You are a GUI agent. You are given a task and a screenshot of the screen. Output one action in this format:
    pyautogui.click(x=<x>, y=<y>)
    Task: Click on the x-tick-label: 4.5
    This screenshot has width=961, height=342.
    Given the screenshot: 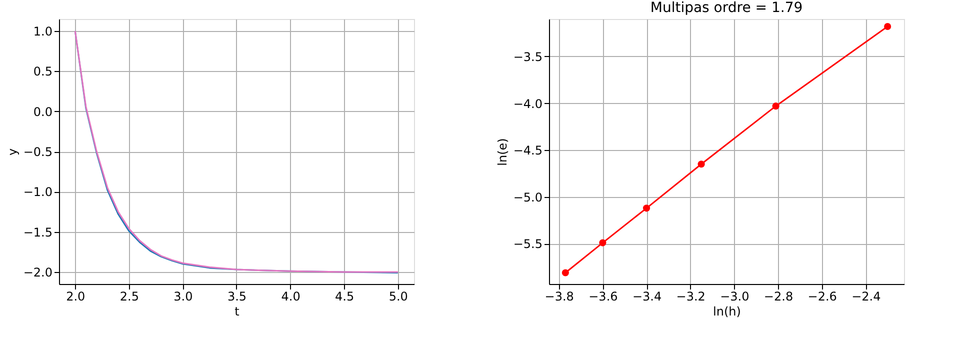 What is the action you would take?
    pyautogui.click(x=344, y=297)
    